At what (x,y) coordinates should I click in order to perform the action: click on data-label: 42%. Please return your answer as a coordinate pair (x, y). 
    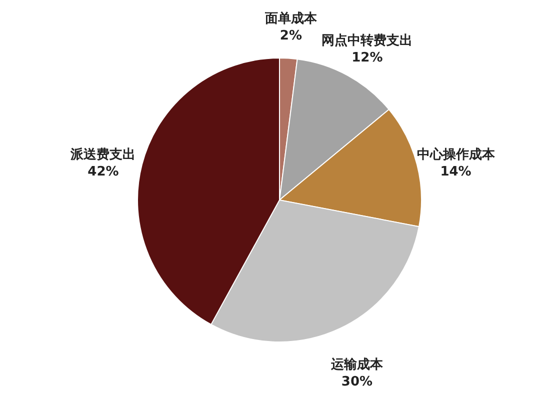
    Looking at the image, I should click on (103, 172).